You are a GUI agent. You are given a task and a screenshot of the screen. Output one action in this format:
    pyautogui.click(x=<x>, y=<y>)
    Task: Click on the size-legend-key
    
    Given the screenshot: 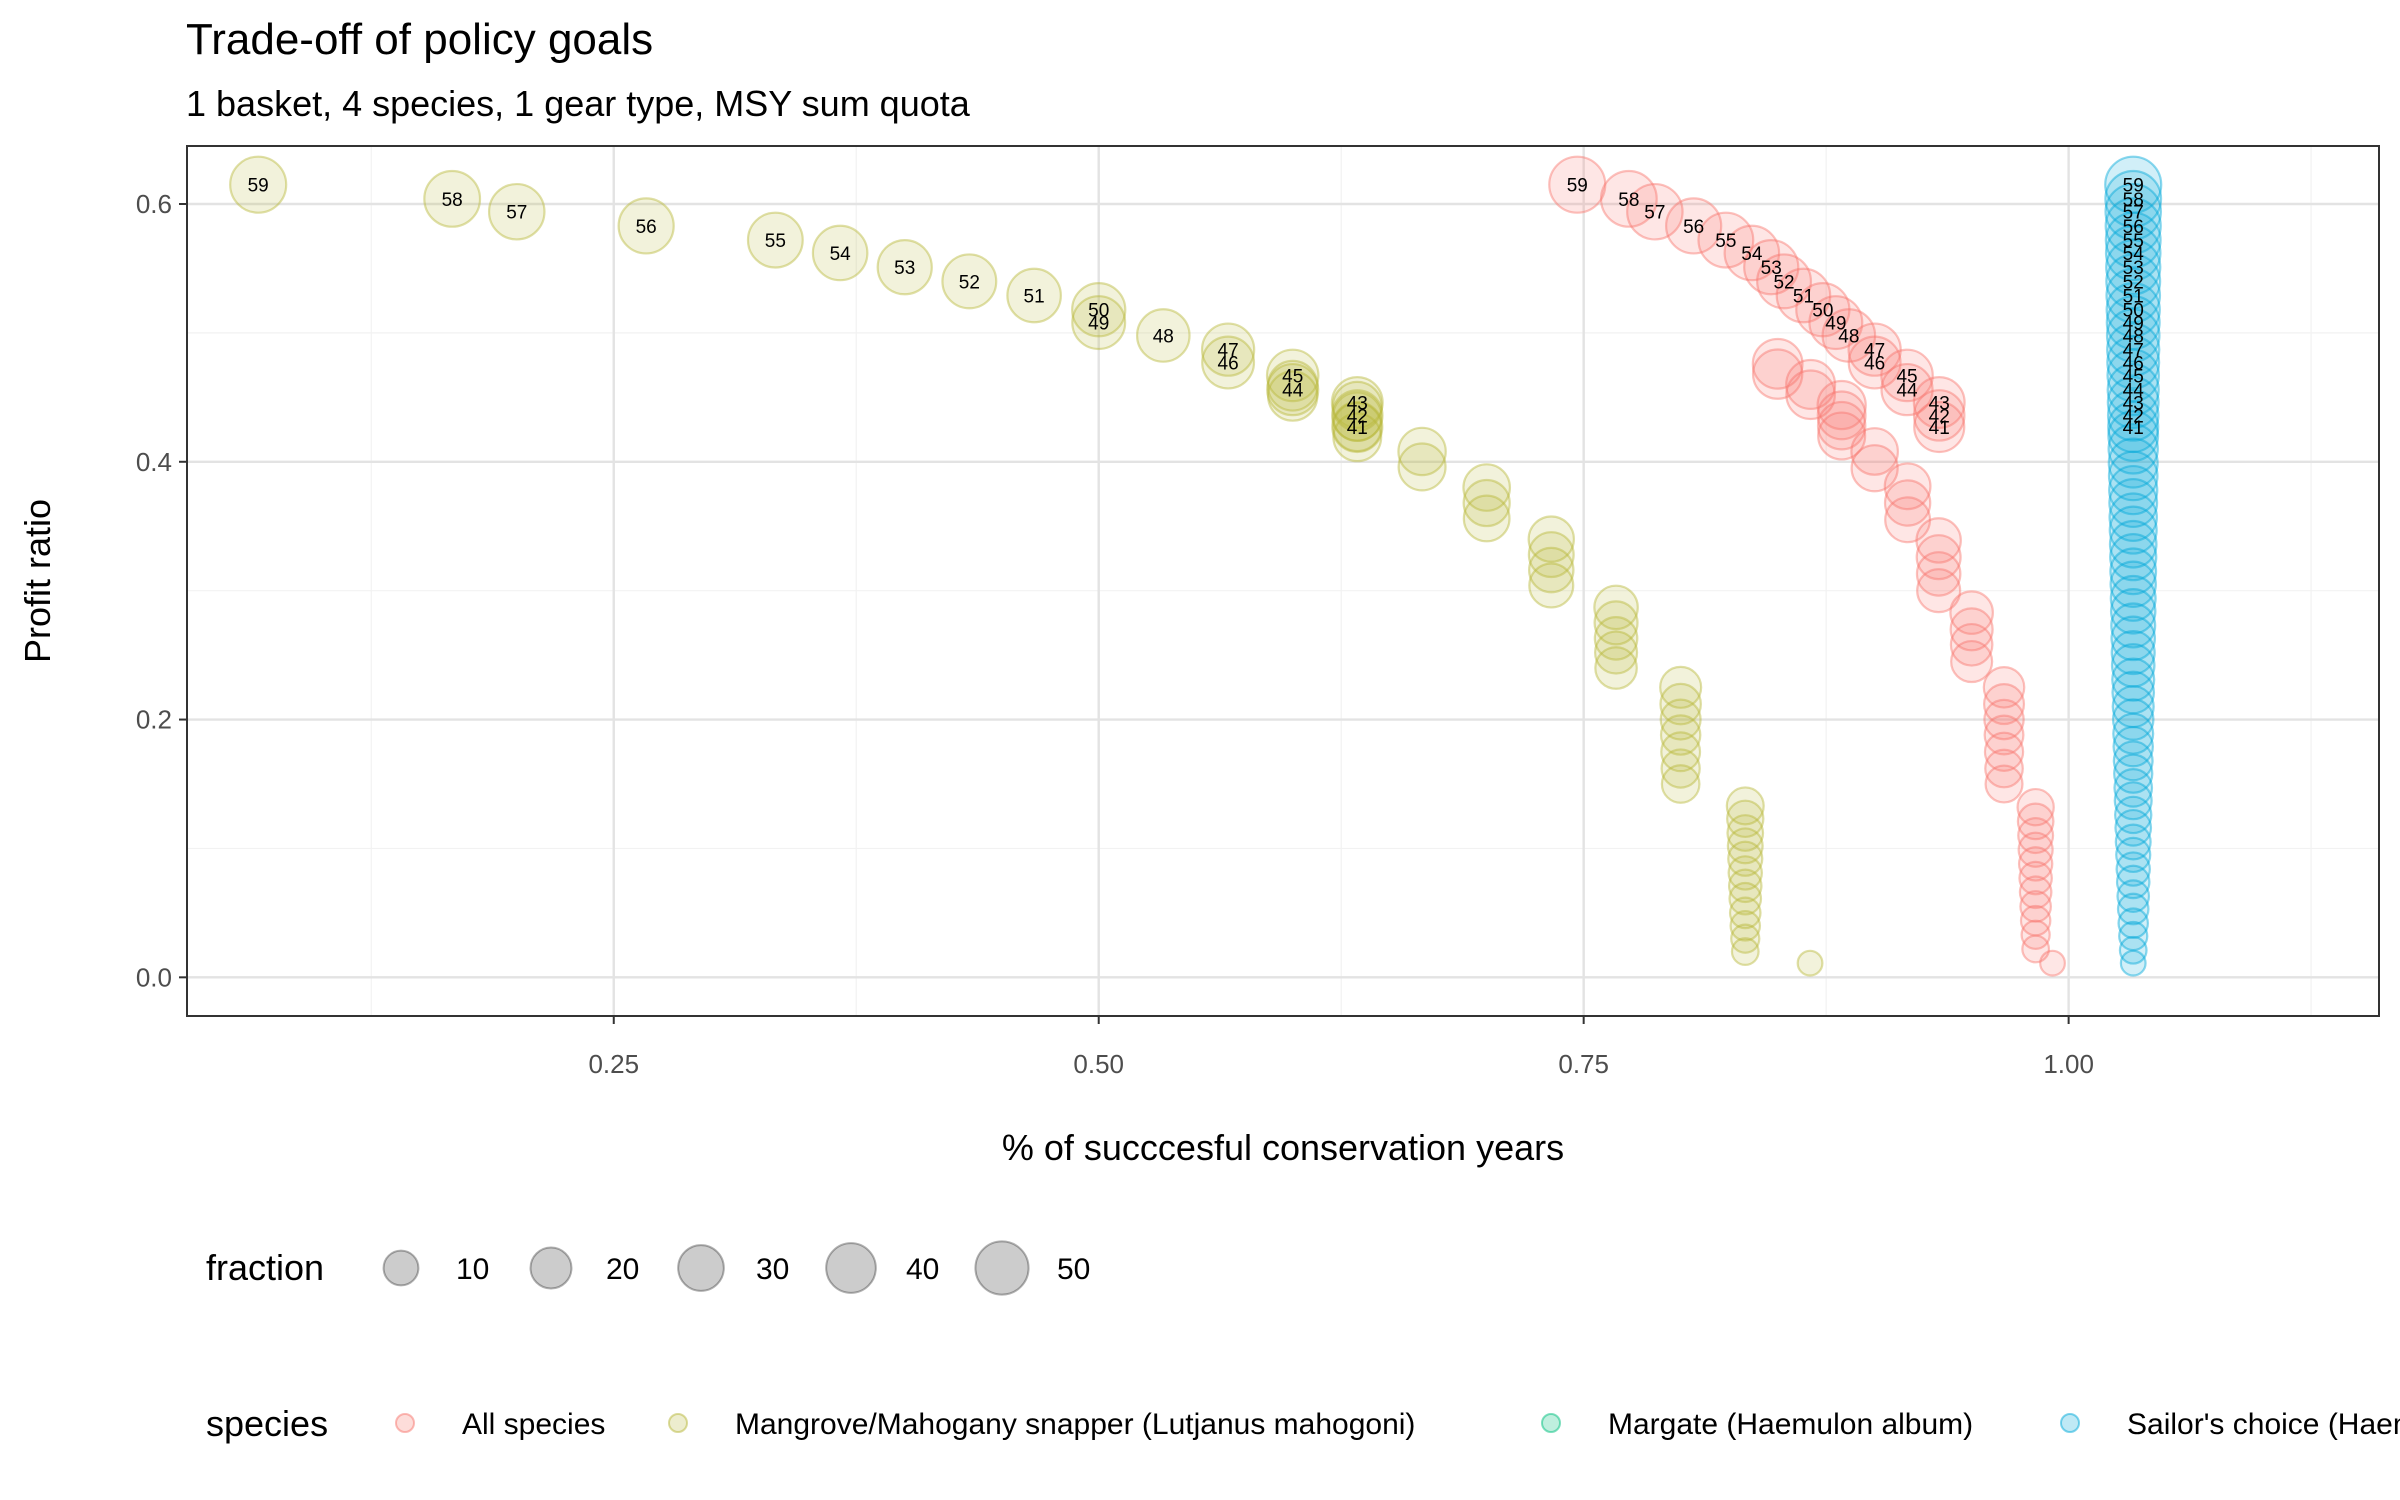 What is the action you would take?
    pyautogui.click(x=851, y=1268)
    